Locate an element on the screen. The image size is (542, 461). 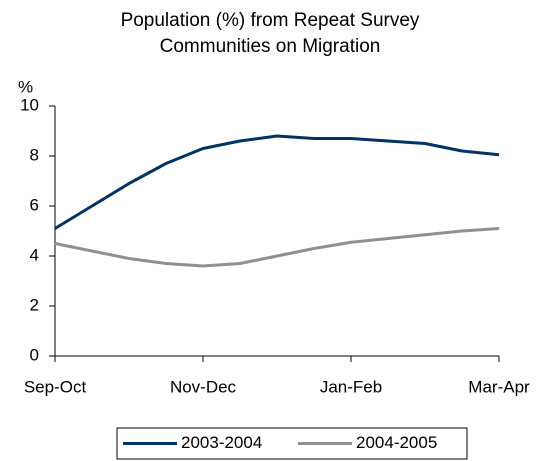
y-tick-label: 10 is located at coordinates (29, 104).